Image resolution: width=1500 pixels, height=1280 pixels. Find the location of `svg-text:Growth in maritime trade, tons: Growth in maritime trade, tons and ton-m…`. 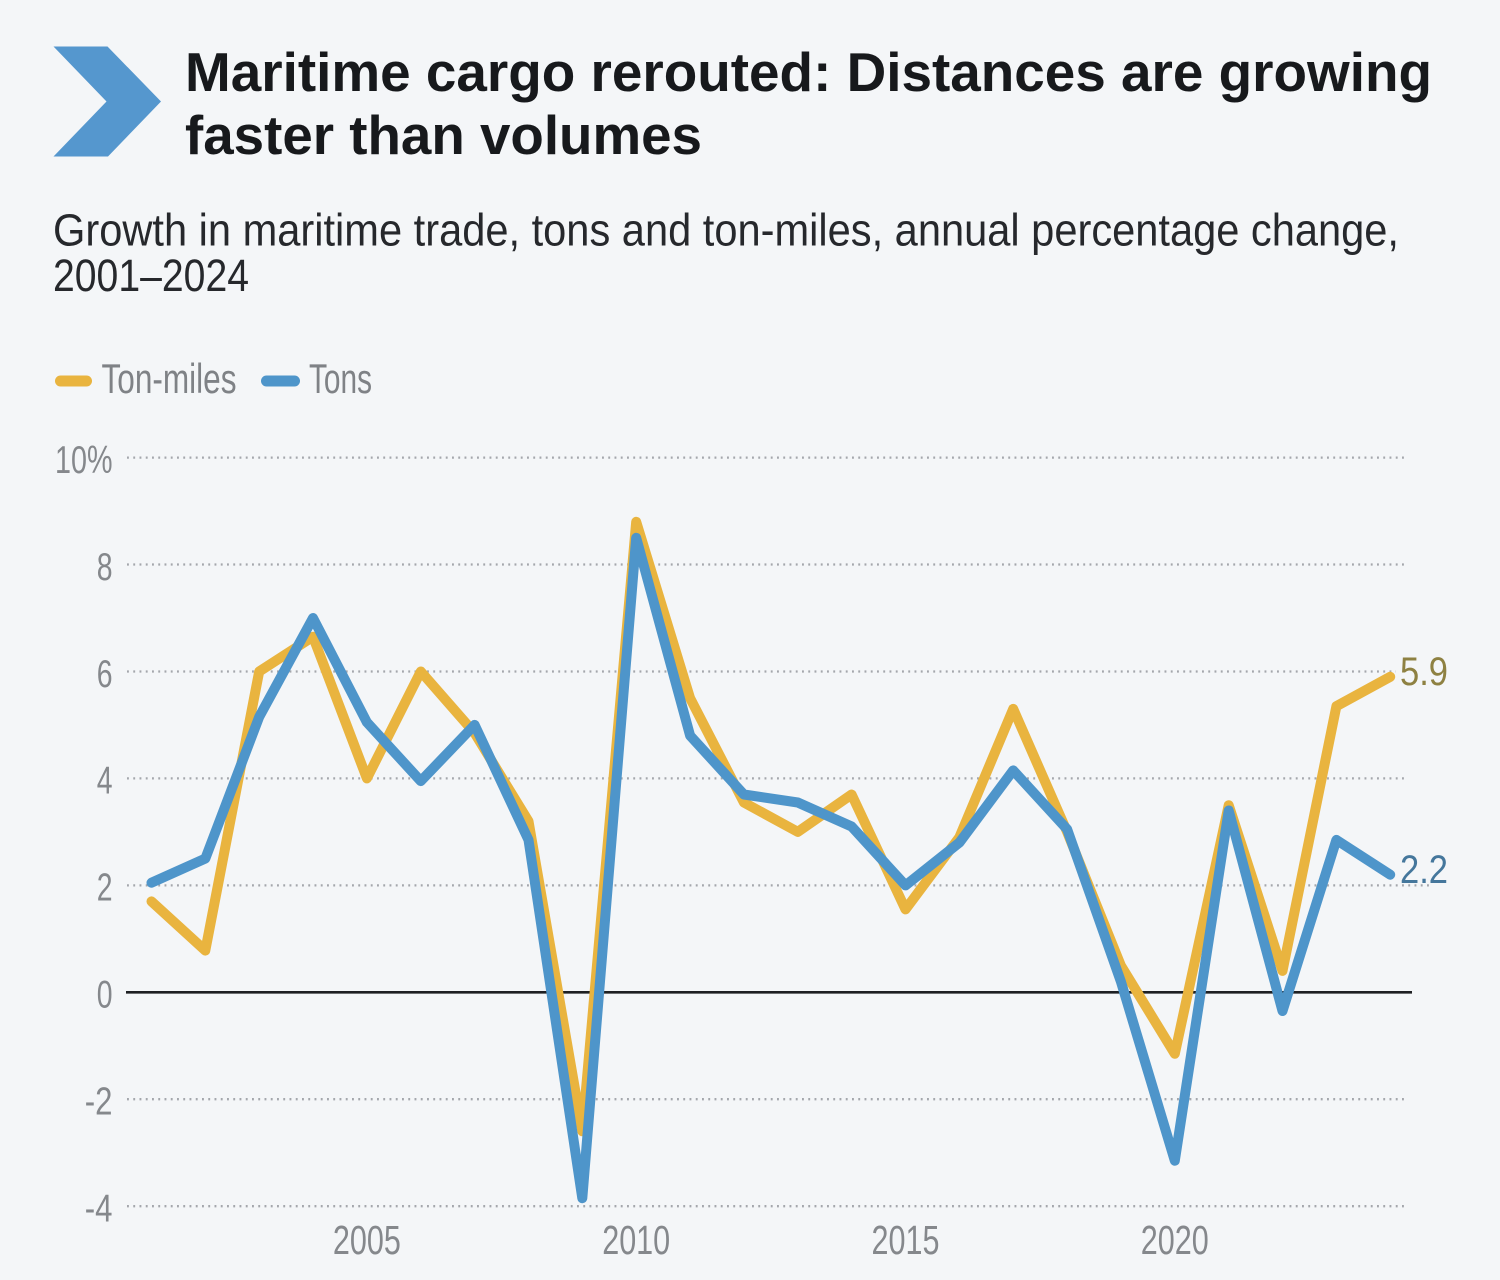

svg-text:Growth in maritime trade, tons: Growth in maritime trade, tons and ton-m… is located at coordinates (726, 230).